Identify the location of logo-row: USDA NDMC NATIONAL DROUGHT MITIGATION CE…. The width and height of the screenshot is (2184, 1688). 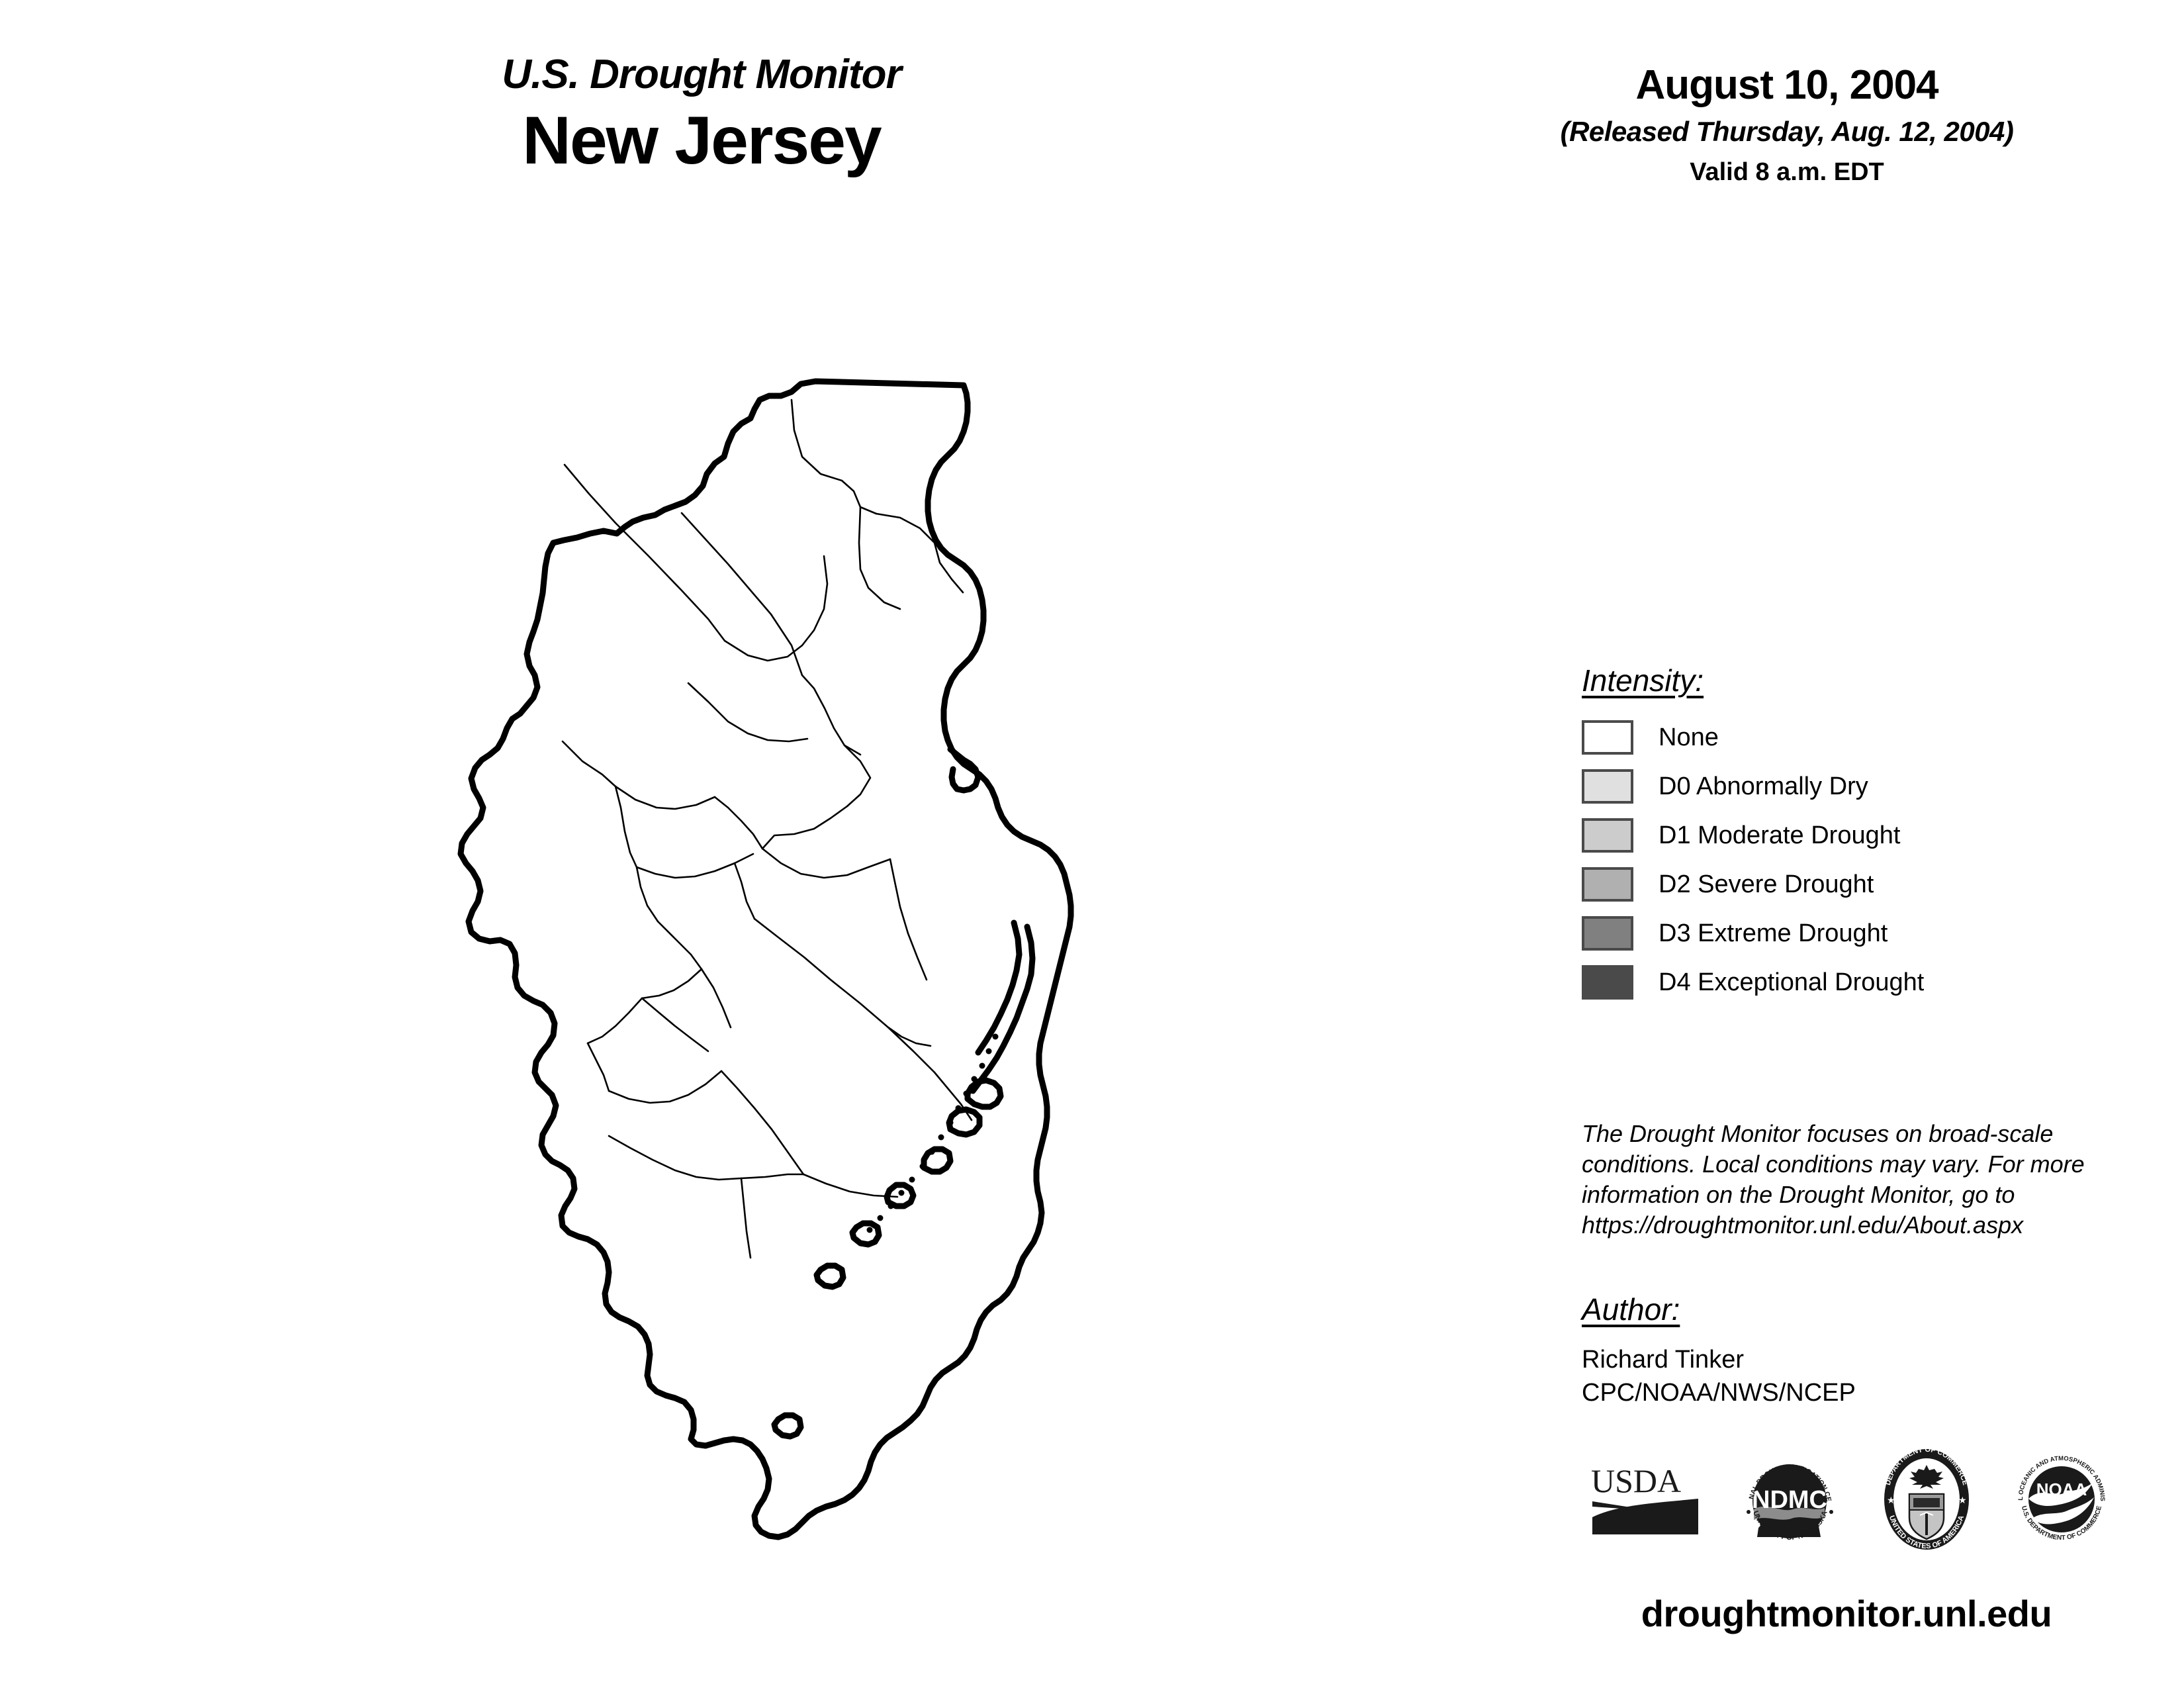
(1849, 1501).